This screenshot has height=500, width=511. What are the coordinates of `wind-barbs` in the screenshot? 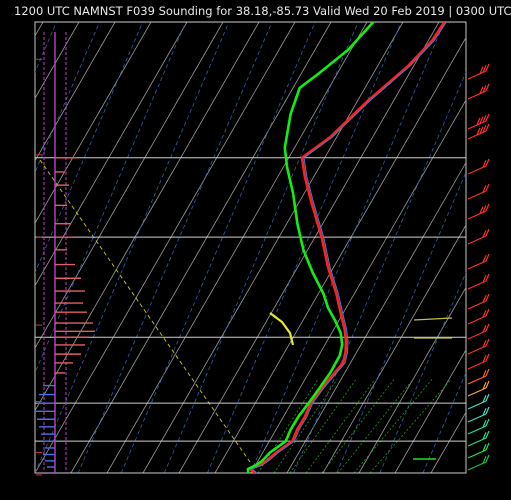 It's located at (478, 267).